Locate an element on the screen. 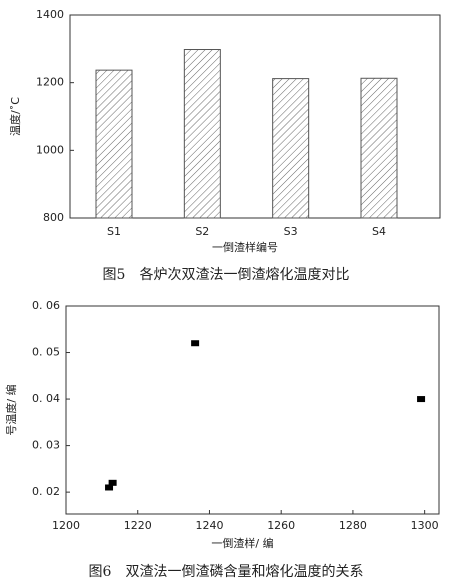 Image resolution: width=452 pixels, height=588 pixels. x-tick-label: 1220 is located at coordinates (138, 525).